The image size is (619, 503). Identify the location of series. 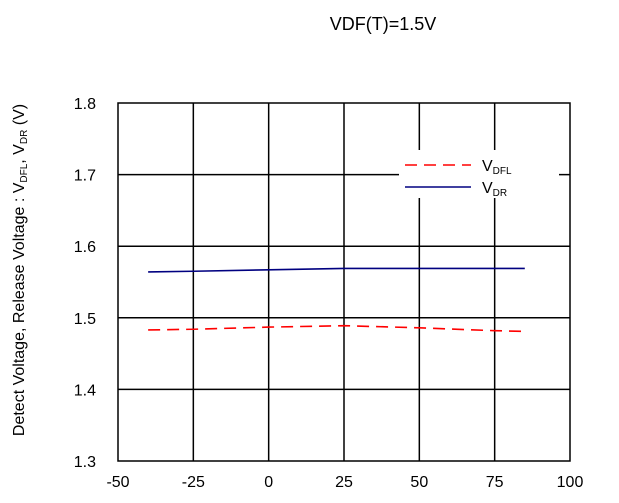
(336, 300).